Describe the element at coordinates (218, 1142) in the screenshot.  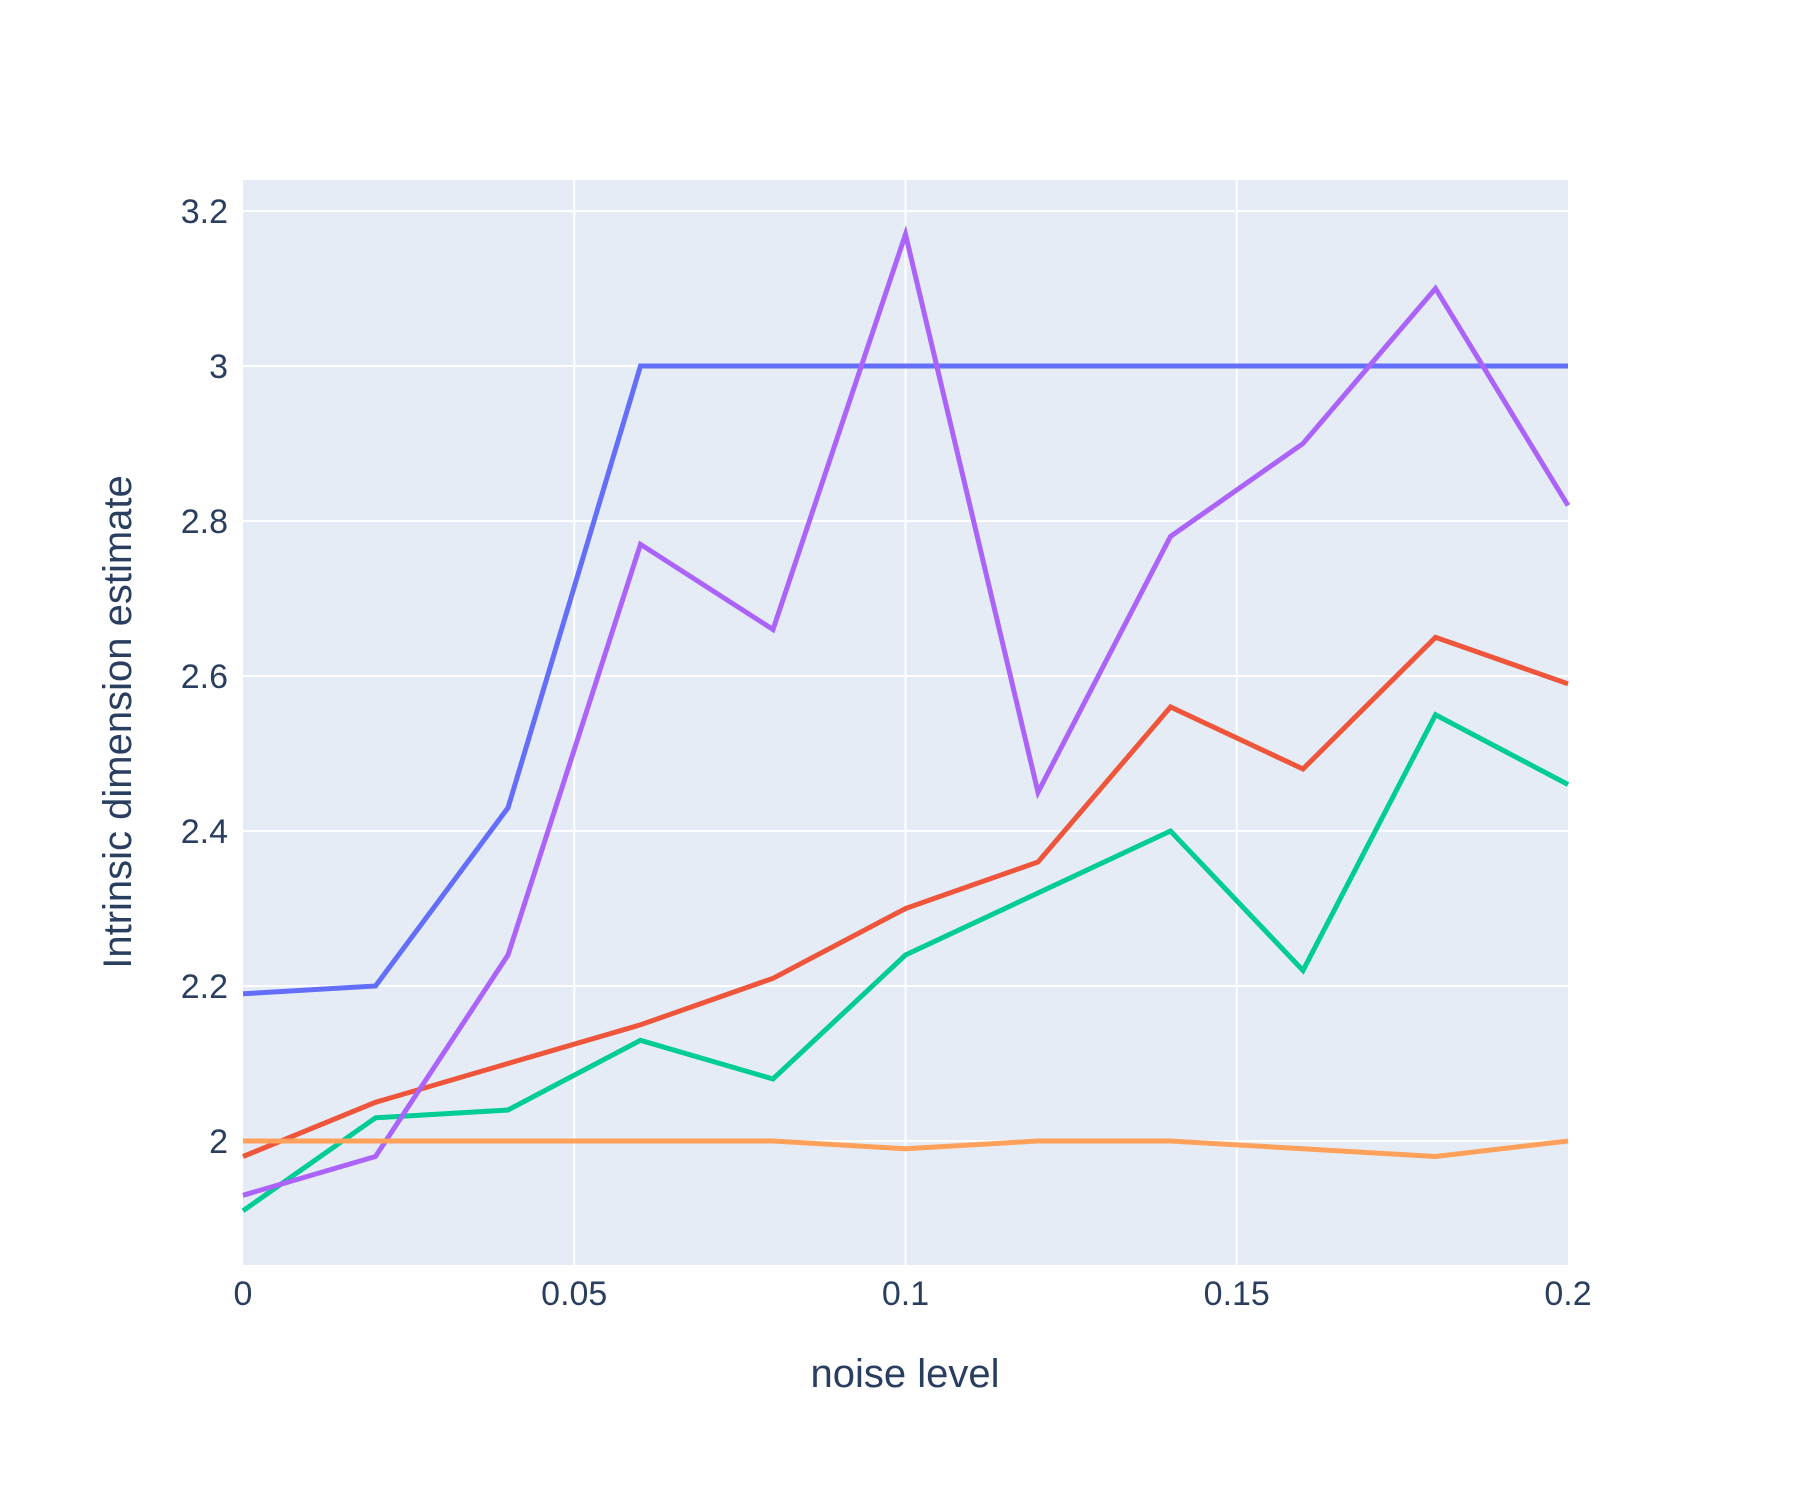
I see `y-tick-label: 2` at that location.